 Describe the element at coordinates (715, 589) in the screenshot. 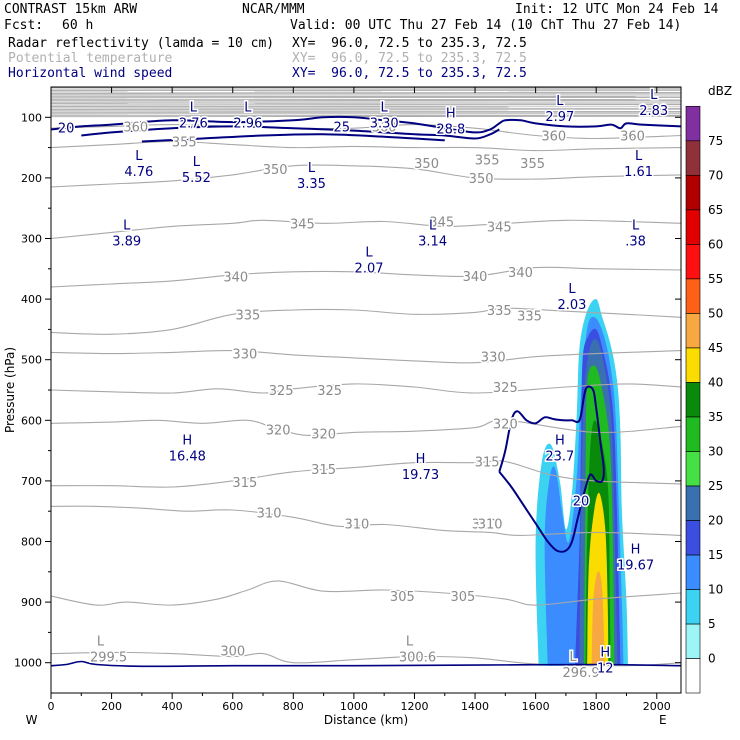

I see `colorbar-level-label: 10` at that location.